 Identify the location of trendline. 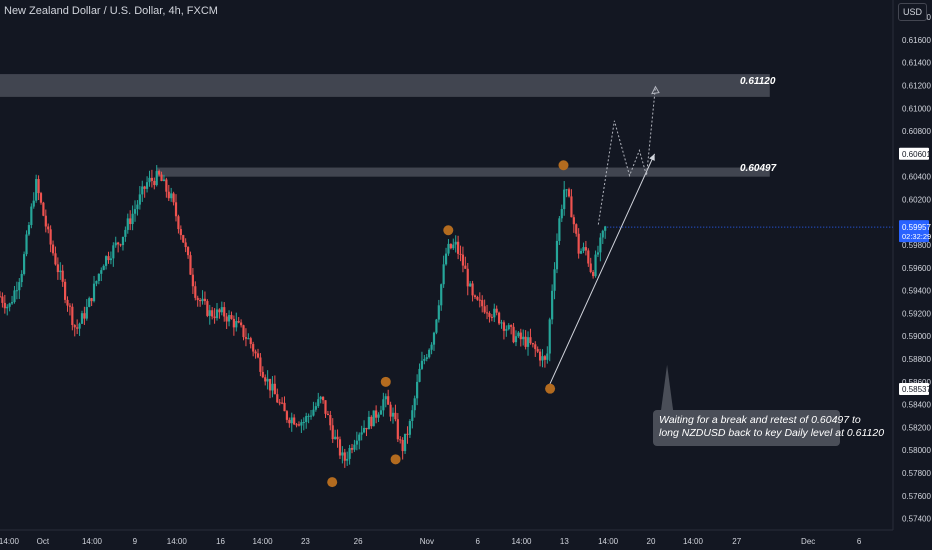
(601, 270).